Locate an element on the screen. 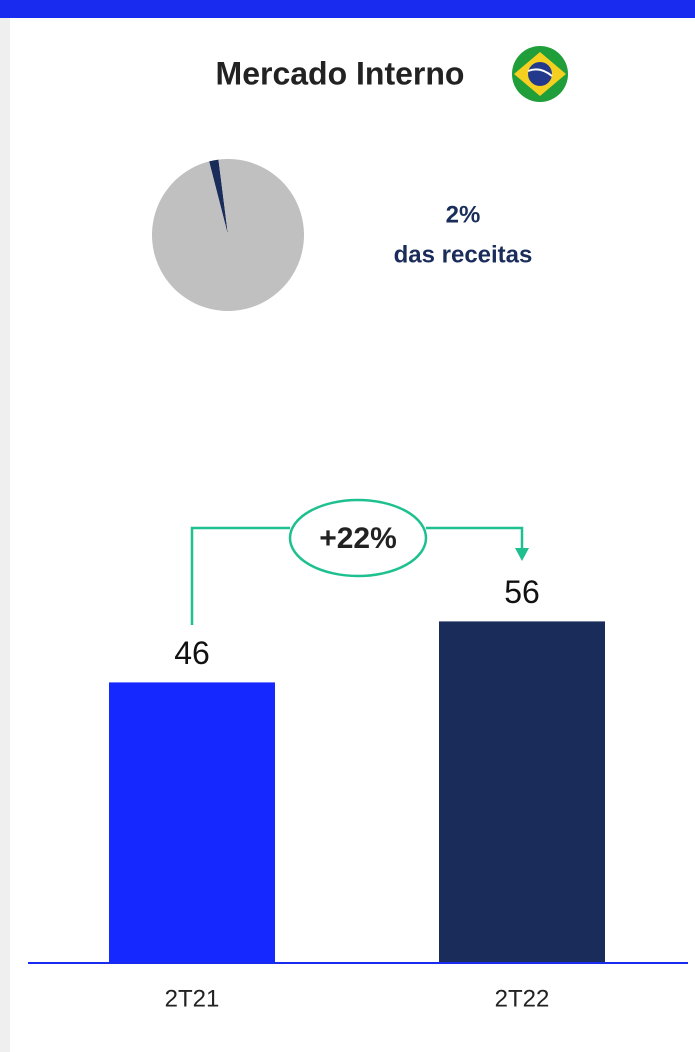  x-tick-label: 2T21 is located at coordinates (192, 998).